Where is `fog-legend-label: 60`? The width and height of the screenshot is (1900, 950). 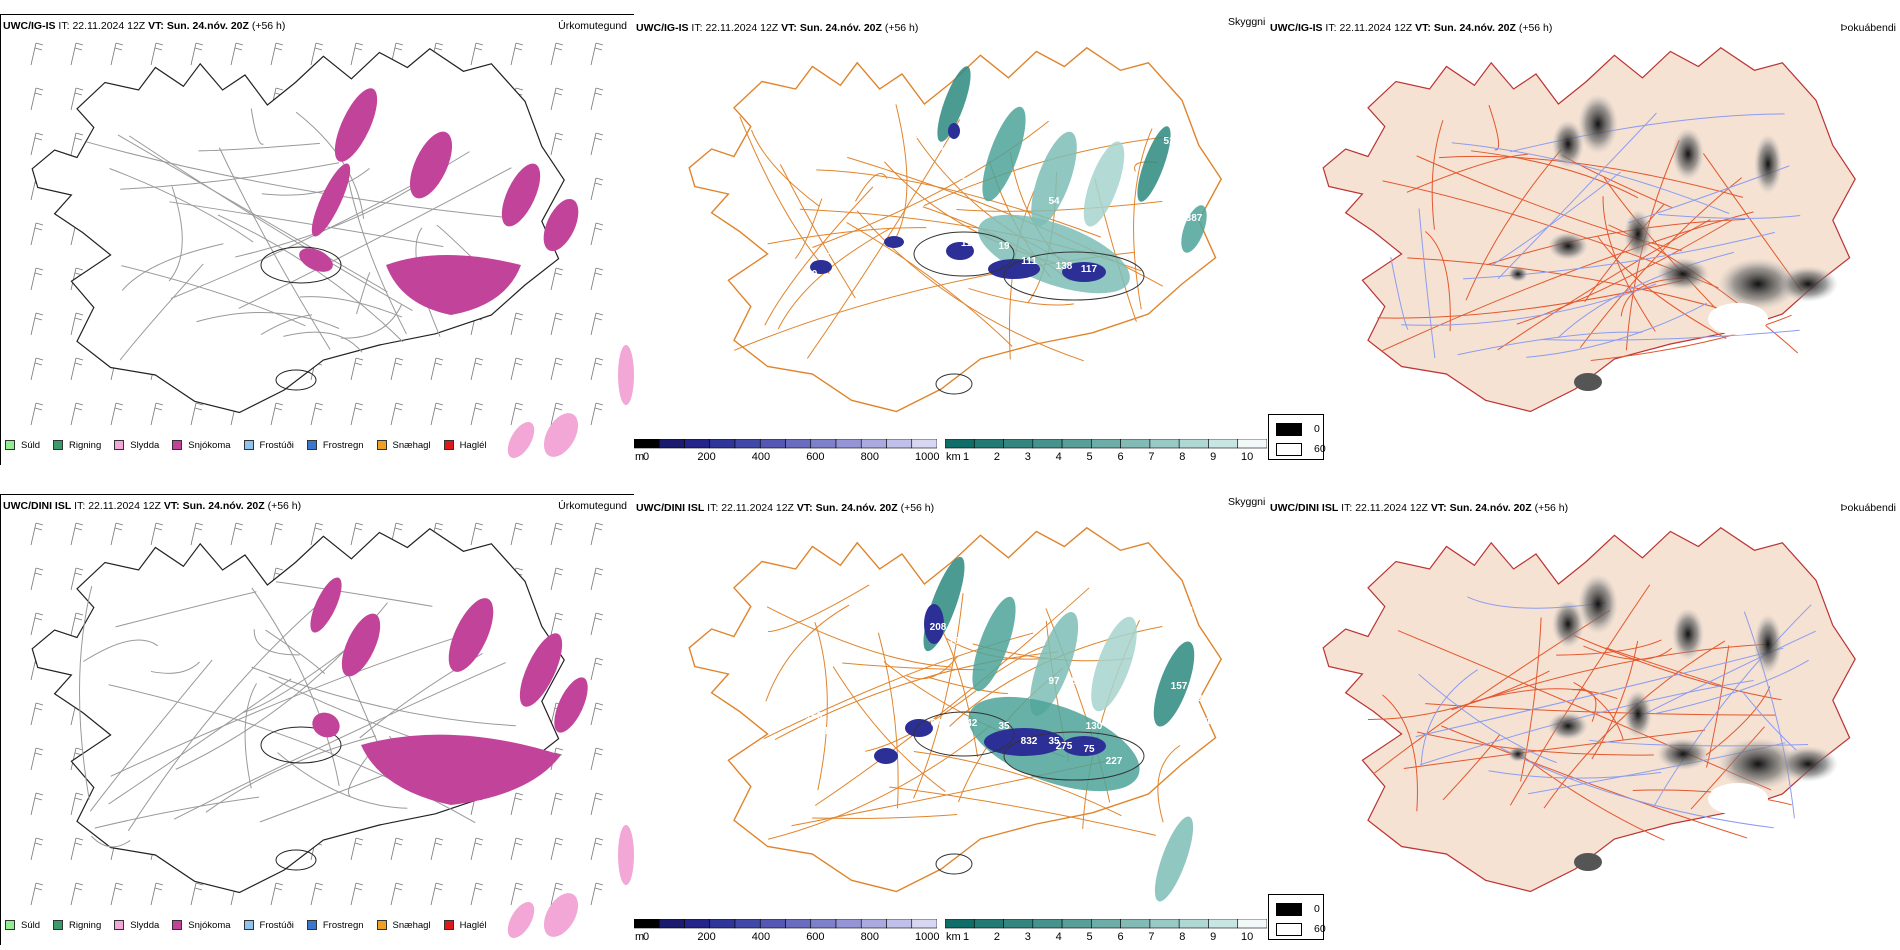 fog-legend-label: 60 is located at coordinates (1320, 449).